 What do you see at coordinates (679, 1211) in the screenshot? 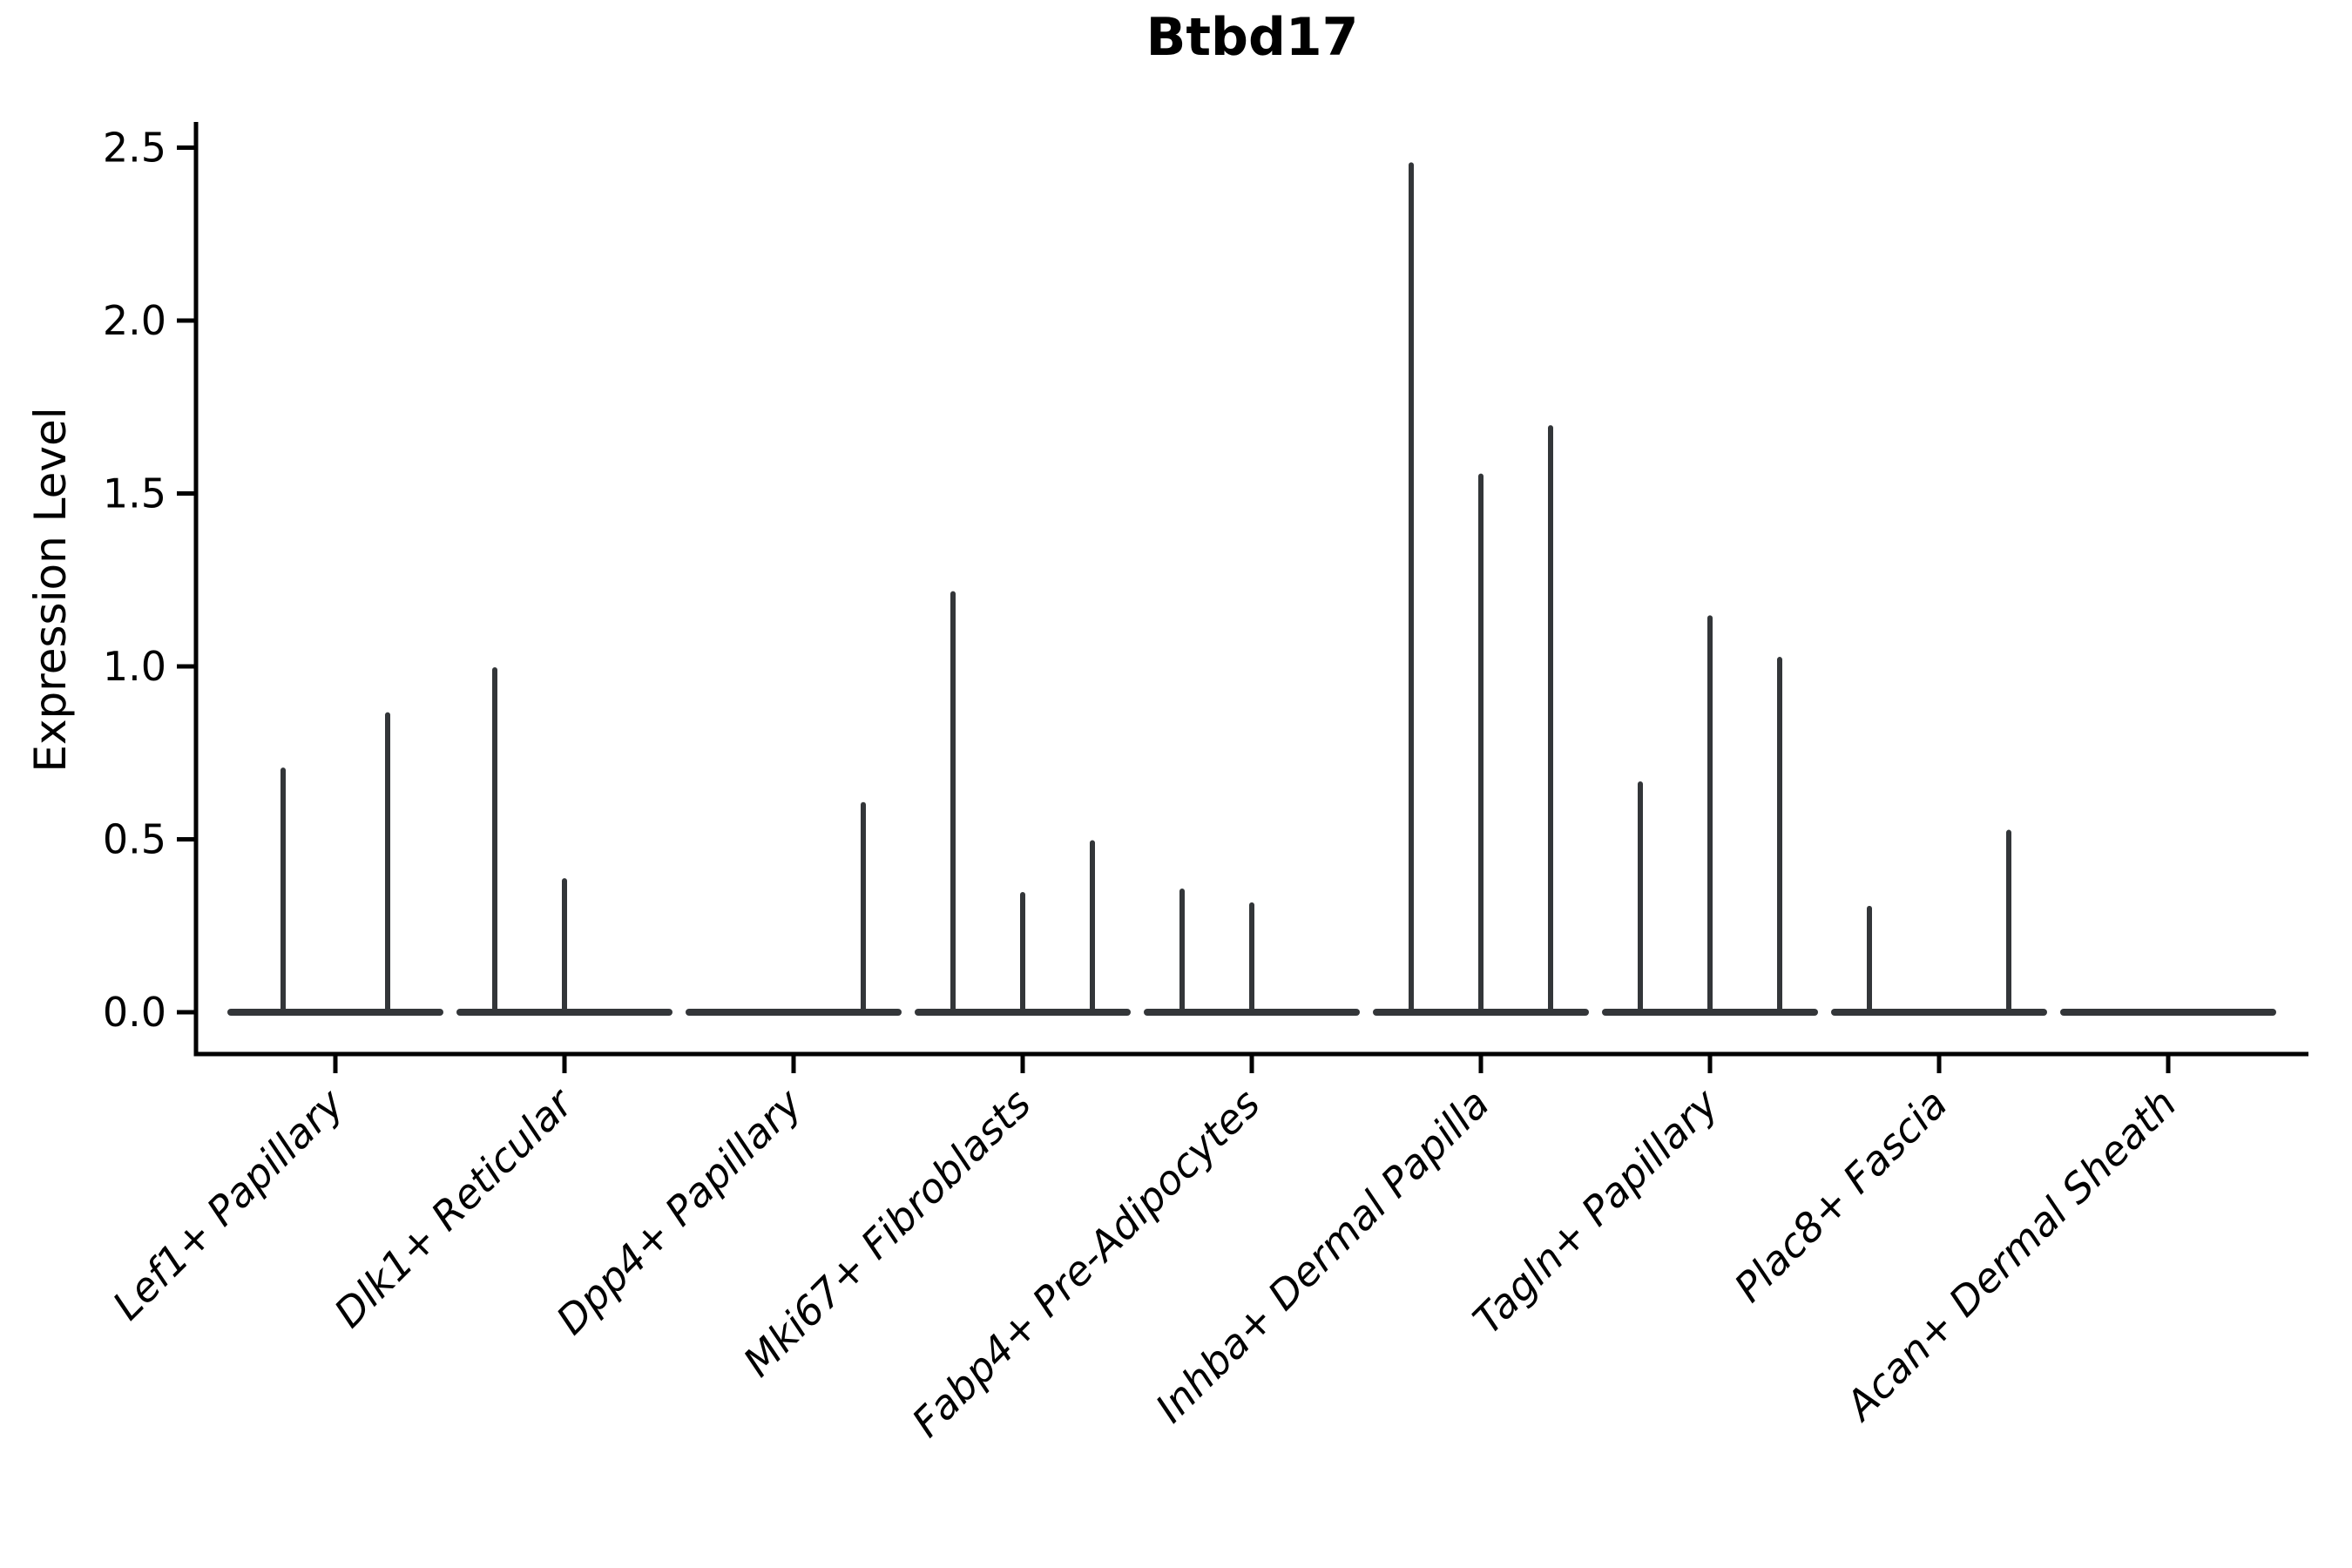
I see `x-tick-label: Dpp4+ Papillary` at bounding box center [679, 1211].